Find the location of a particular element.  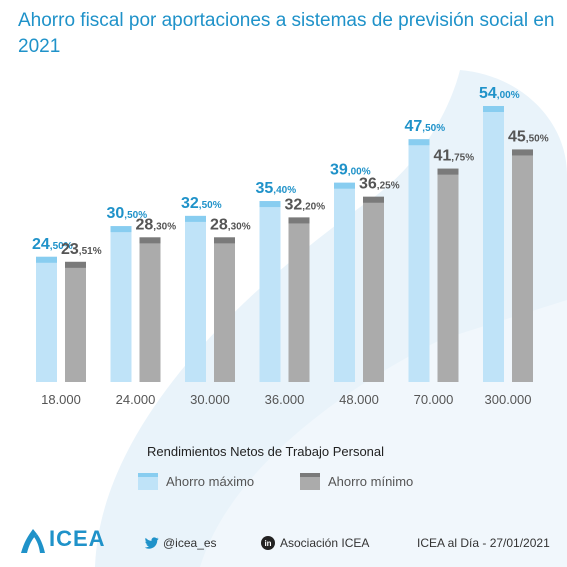

x-tick-label-36.000: 36.000 is located at coordinates (285, 399).